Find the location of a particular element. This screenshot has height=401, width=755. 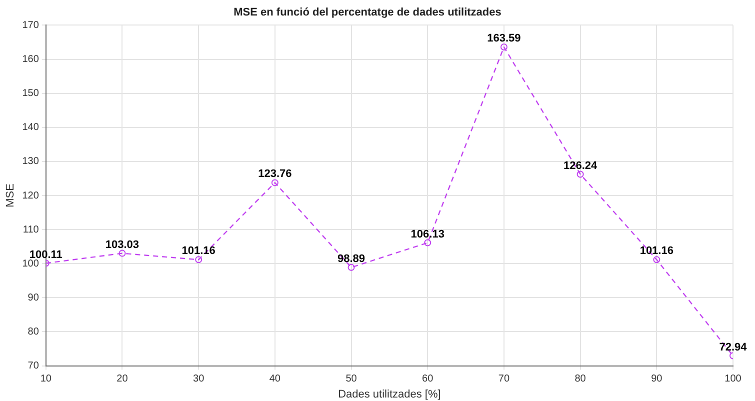

data-label: 98.89 is located at coordinates (352, 258).